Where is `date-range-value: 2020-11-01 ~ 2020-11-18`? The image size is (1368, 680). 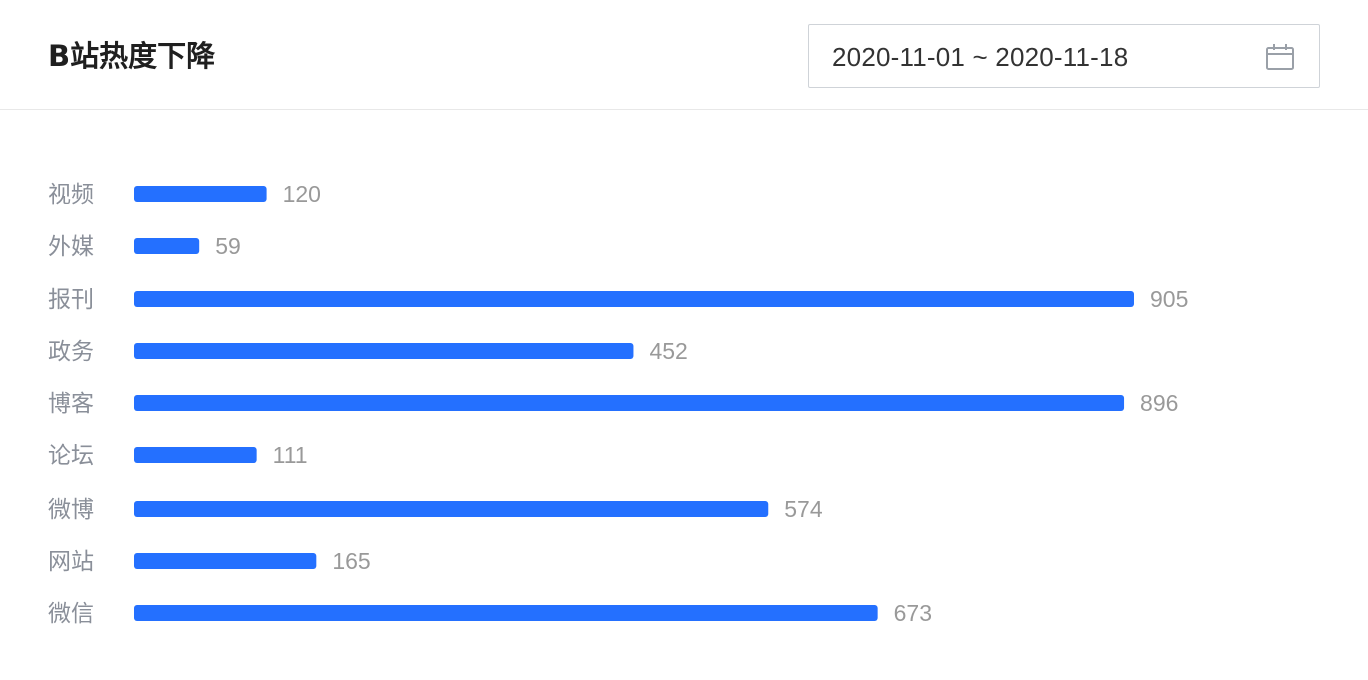 date-range-value: 2020-11-01 ~ 2020-11-18 is located at coordinates (980, 57).